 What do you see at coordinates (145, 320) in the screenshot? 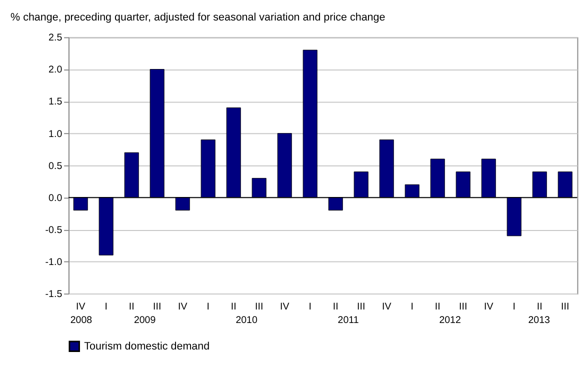
I see `text: 2009` at bounding box center [145, 320].